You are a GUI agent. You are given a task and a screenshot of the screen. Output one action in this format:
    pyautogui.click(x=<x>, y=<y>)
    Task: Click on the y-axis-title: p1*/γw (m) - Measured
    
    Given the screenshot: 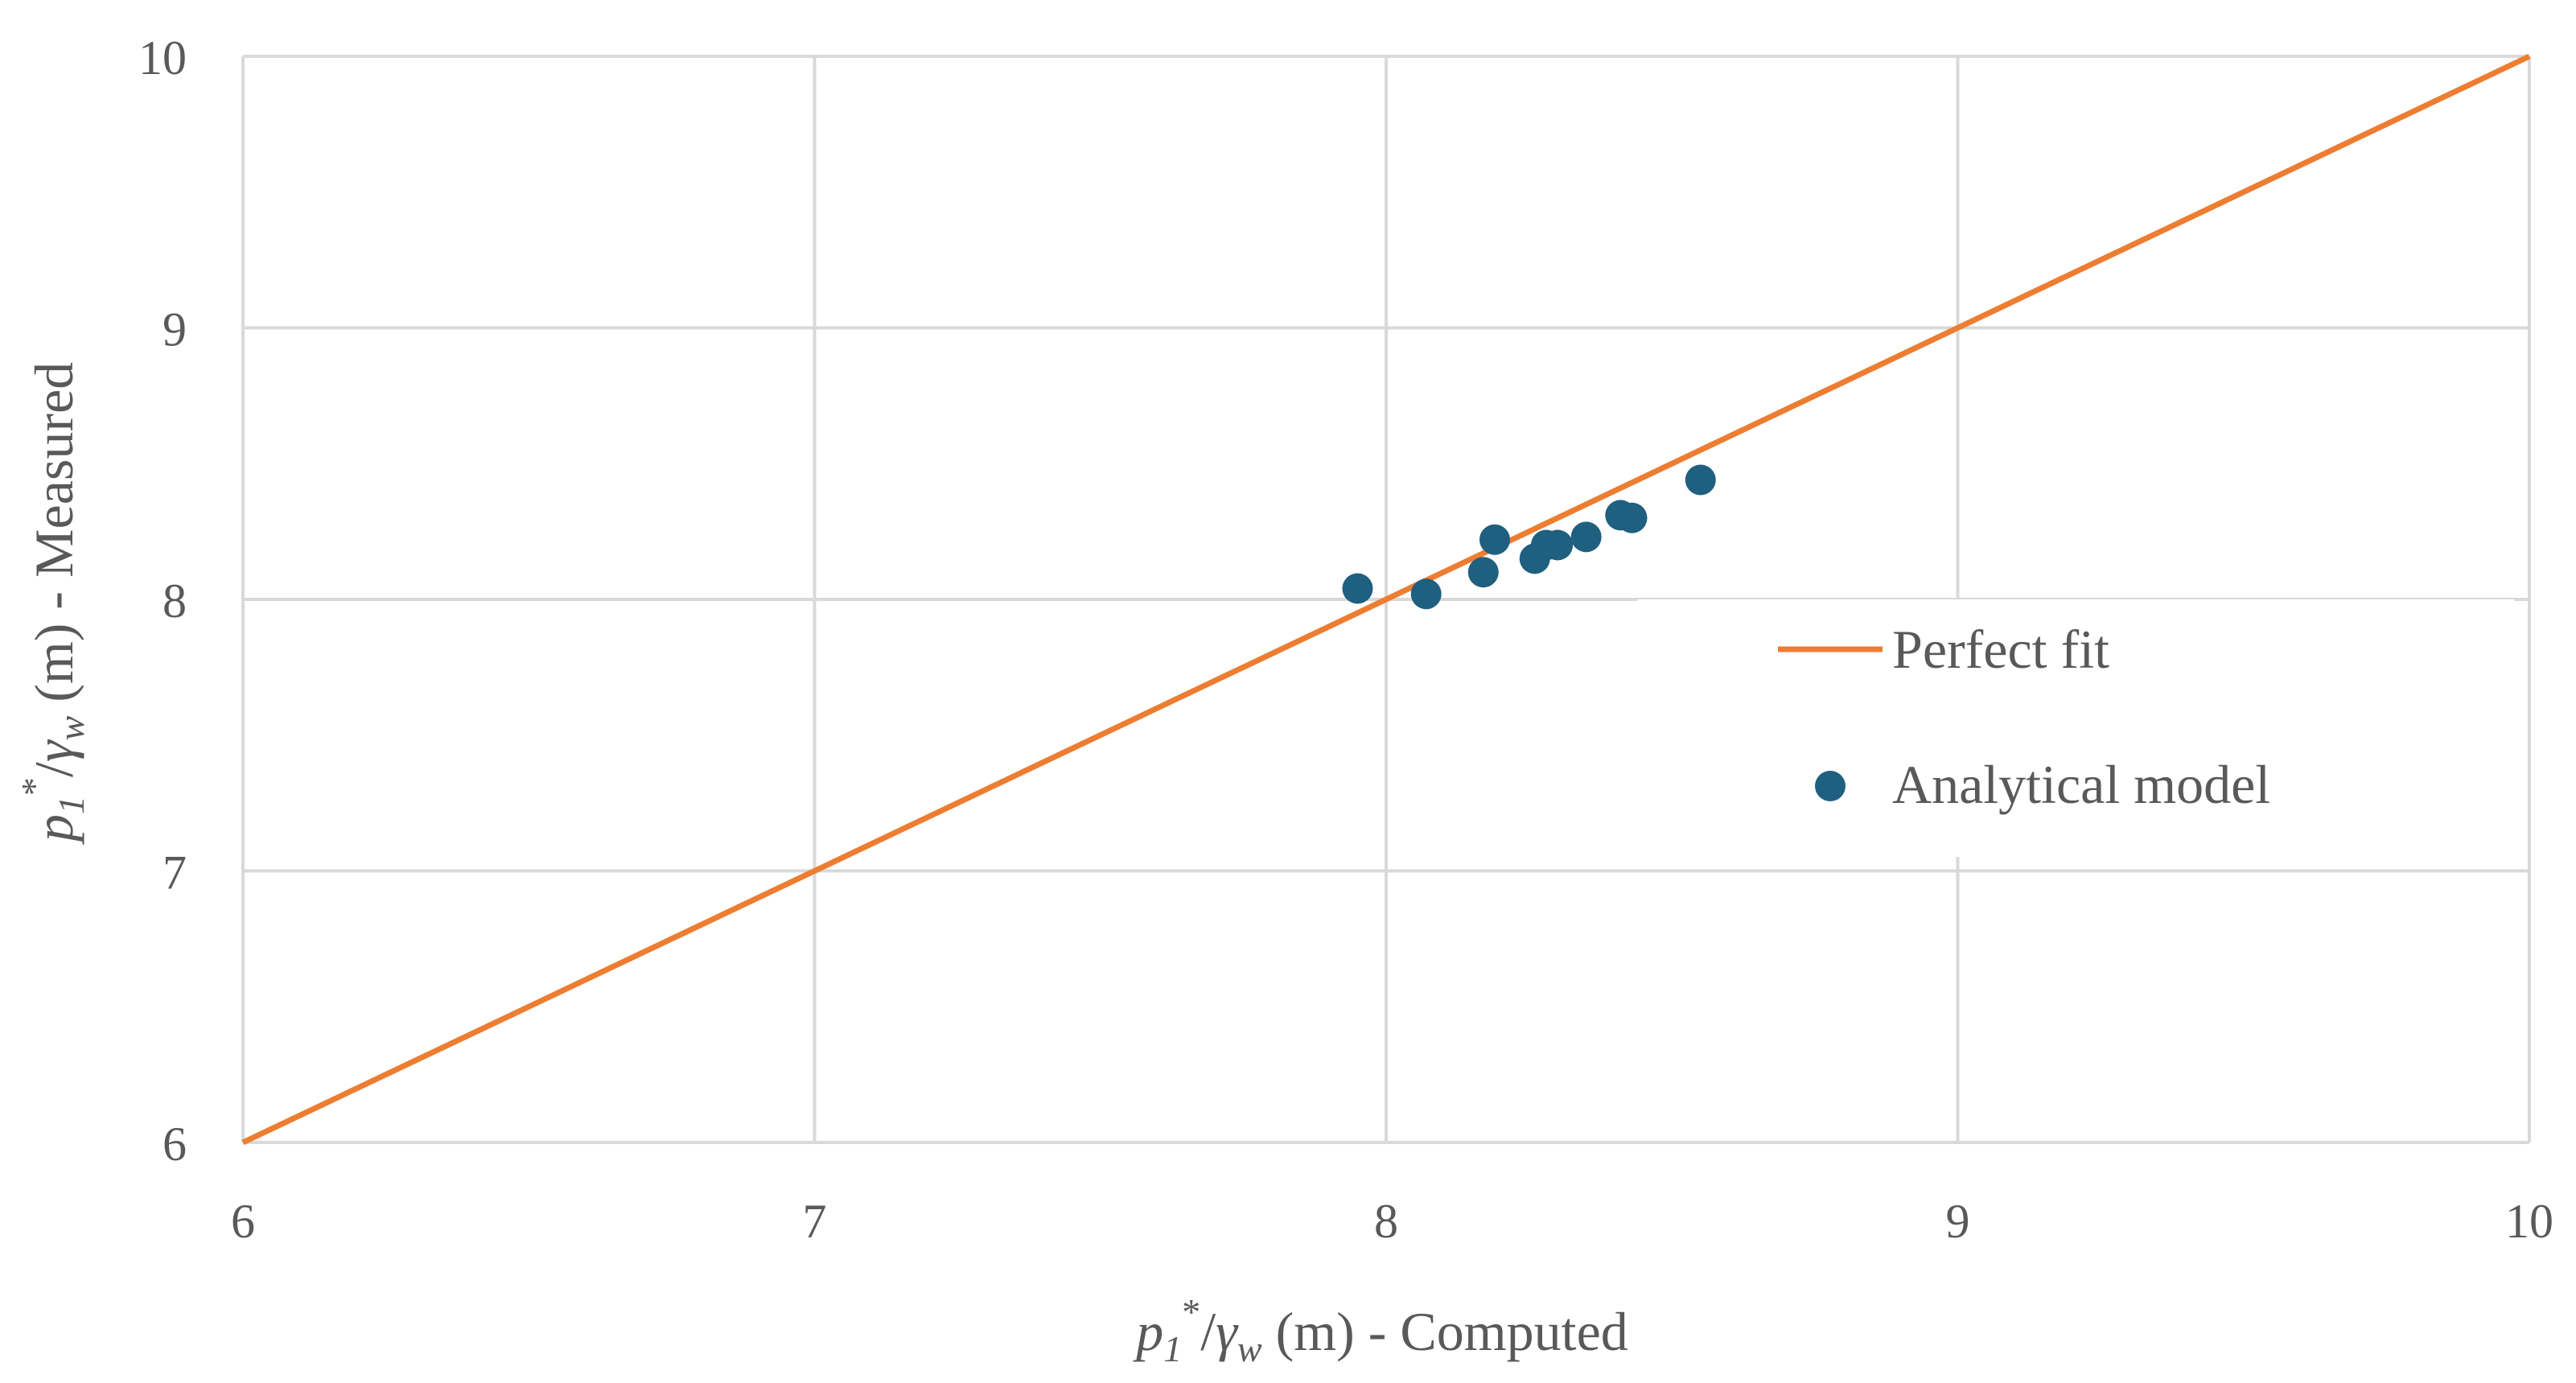 What is the action you would take?
    pyautogui.click(x=53, y=603)
    